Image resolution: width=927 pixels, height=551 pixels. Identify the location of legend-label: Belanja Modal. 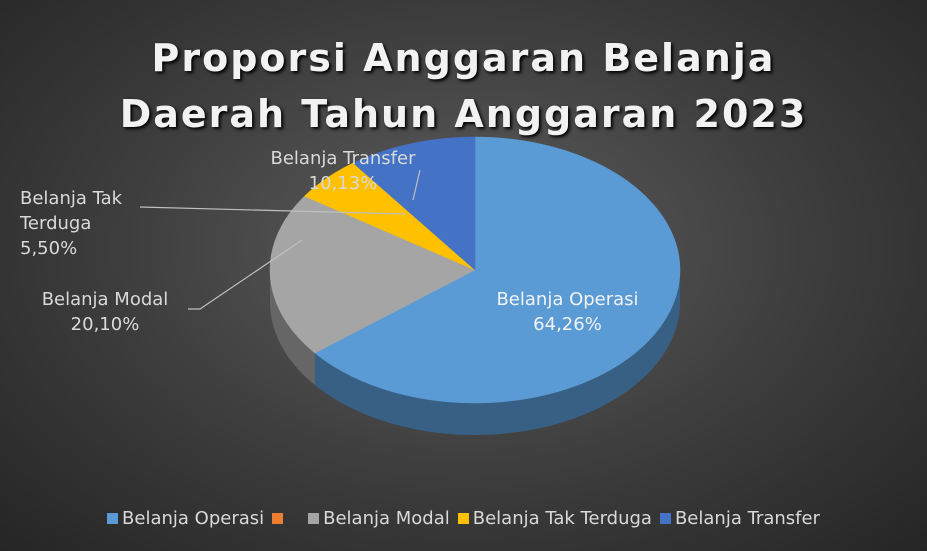
(386, 518).